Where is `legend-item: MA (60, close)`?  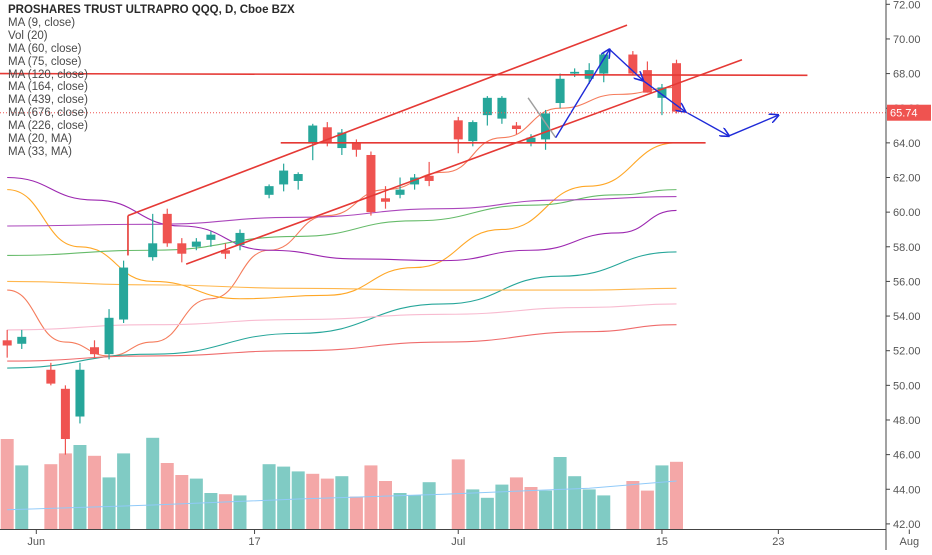 legend-item: MA (60, close) is located at coordinates (45, 48).